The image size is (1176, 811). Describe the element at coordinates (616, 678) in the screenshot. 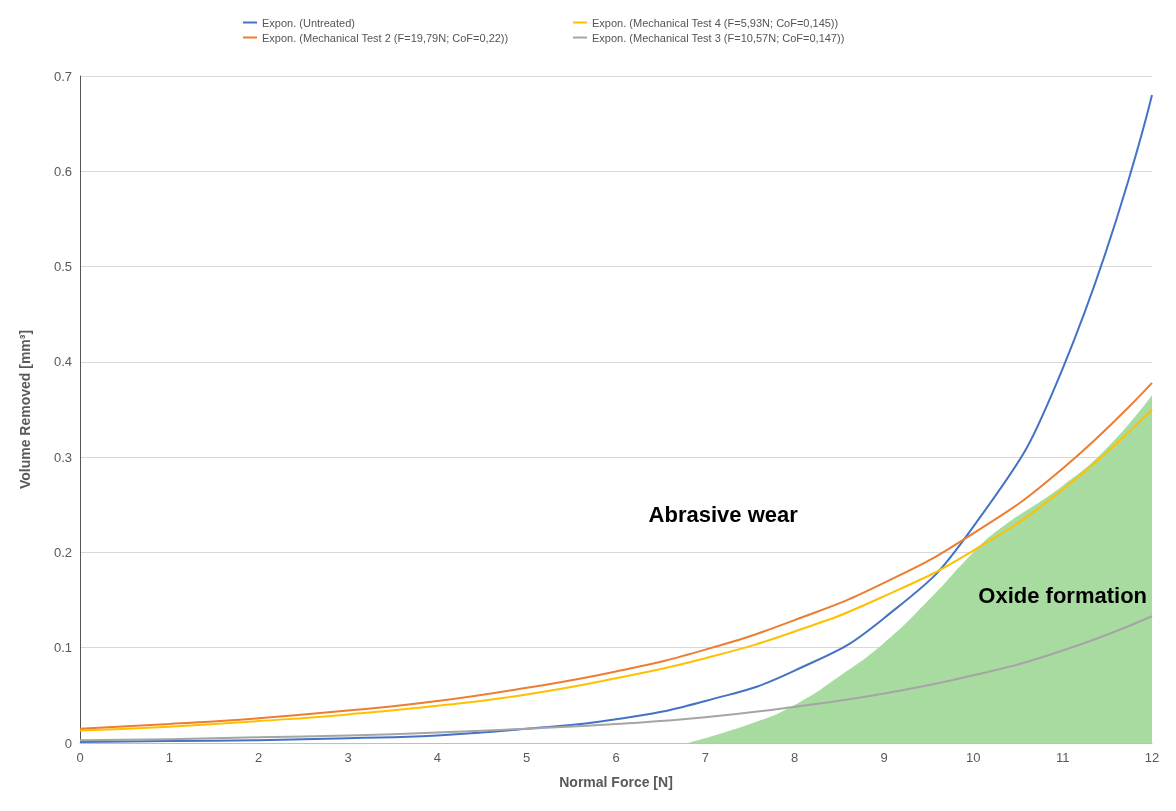

I see `line-series` at that location.